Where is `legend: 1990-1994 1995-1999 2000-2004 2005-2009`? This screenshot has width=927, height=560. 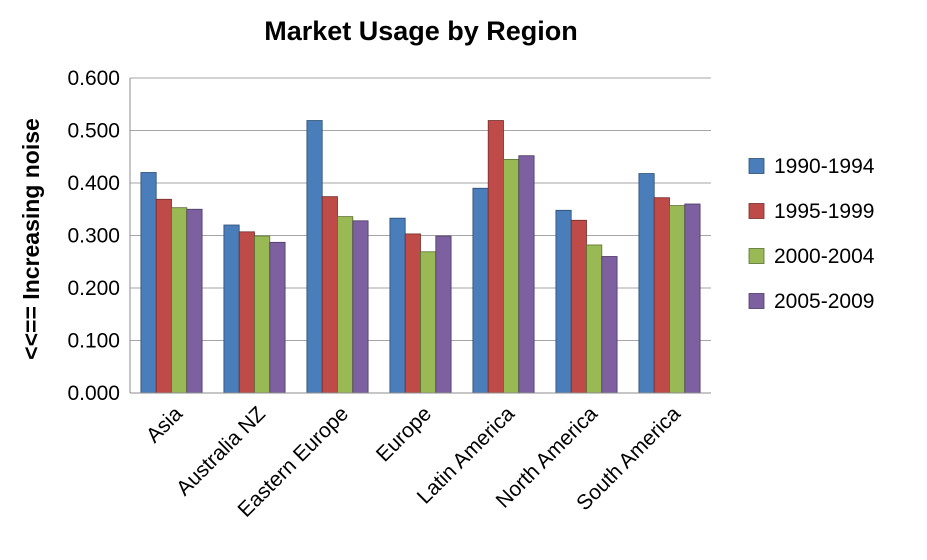 legend: 1990-1994 1995-1999 2000-2004 2005-2009 is located at coordinates (811, 234).